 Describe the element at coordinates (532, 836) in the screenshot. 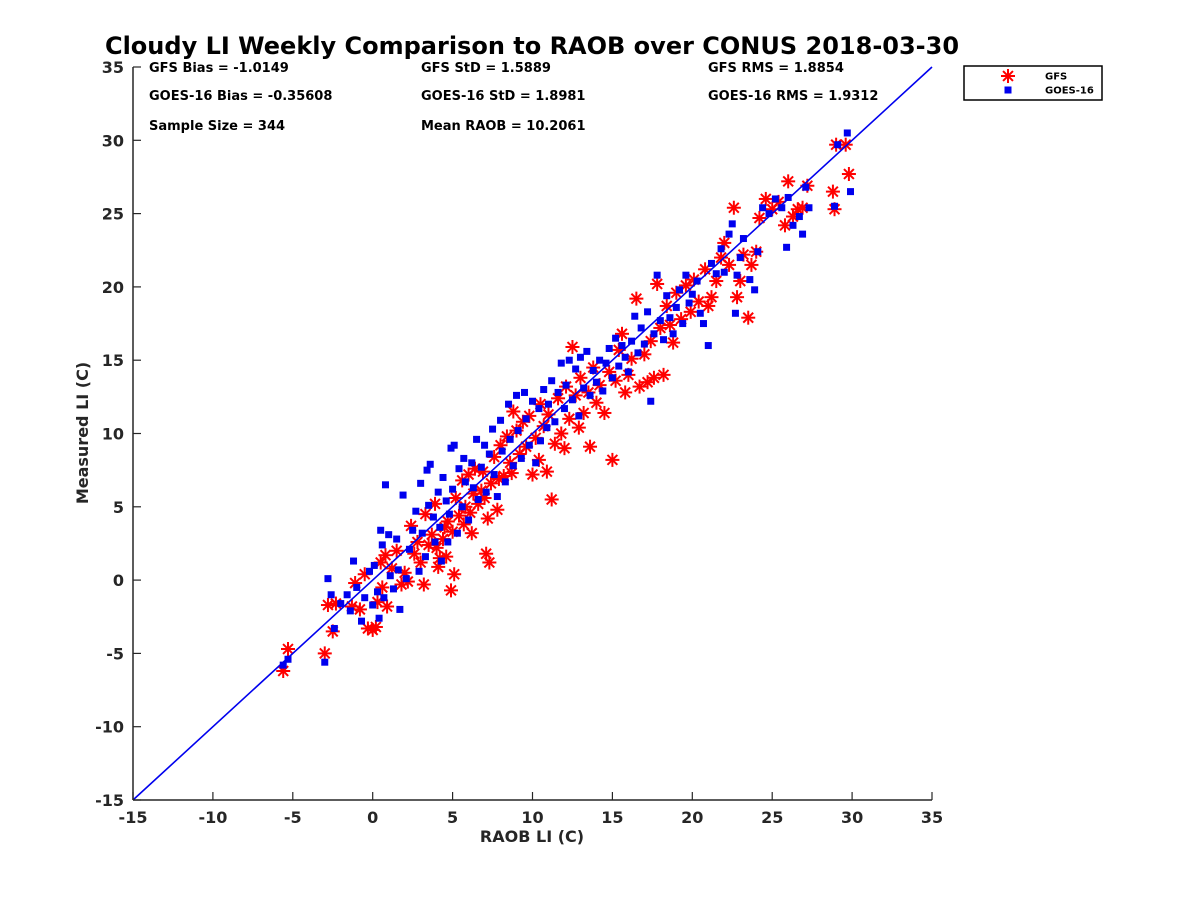

I see `x-axis-label: RAOB LI (C)` at that location.